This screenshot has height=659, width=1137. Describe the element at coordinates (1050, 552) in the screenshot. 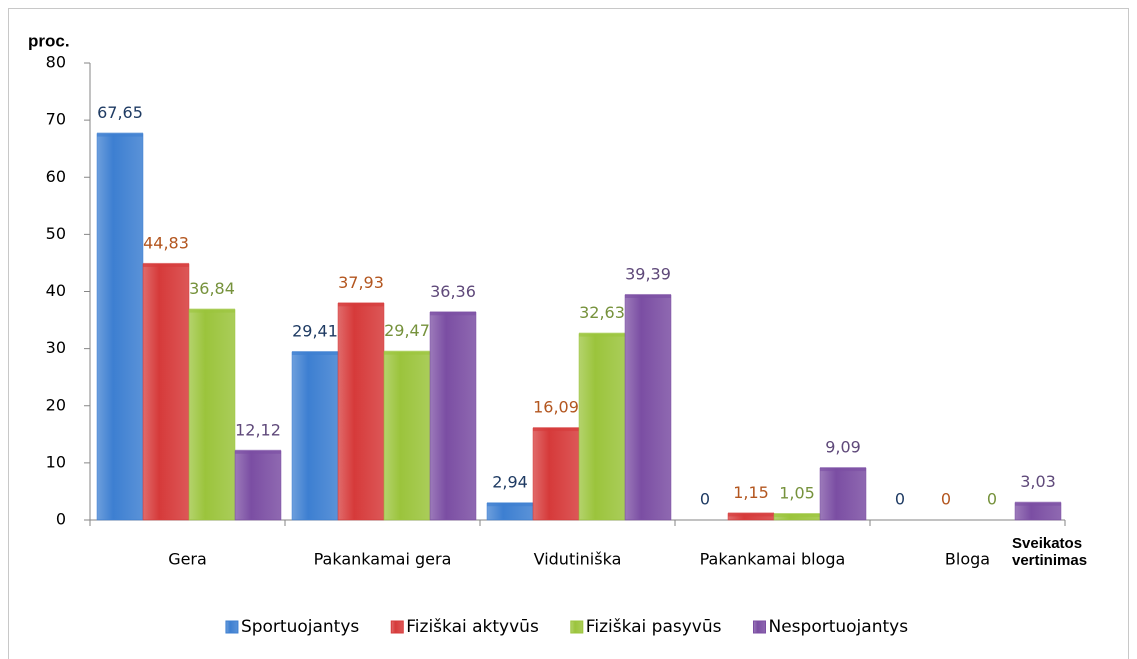

I see `x-axis-label: Sveikatos vertinimas` at that location.